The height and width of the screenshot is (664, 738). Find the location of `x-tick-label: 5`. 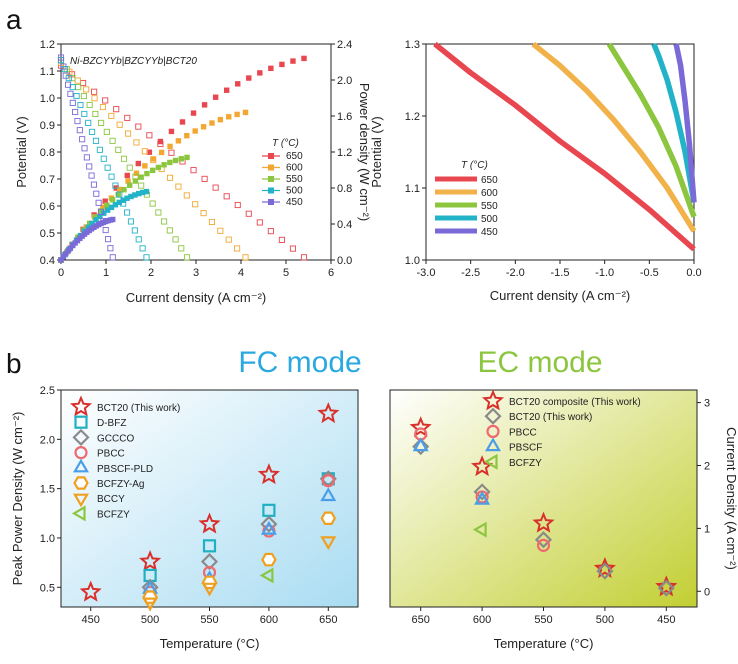

x-tick-label: 5 is located at coordinates (286, 273).